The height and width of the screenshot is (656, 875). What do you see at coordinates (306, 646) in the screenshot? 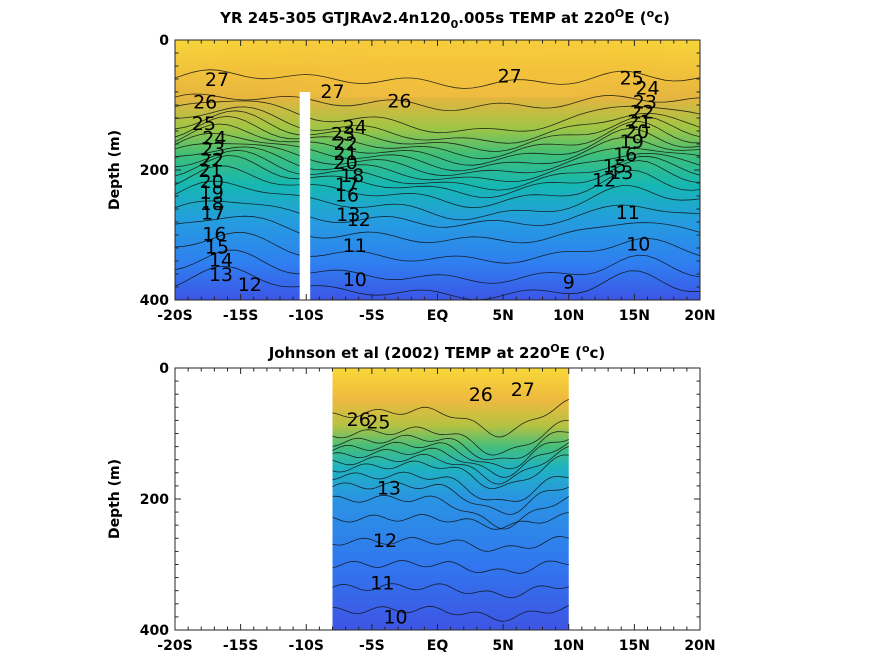
I see `x-tick-label: -10S` at bounding box center [306, 646].